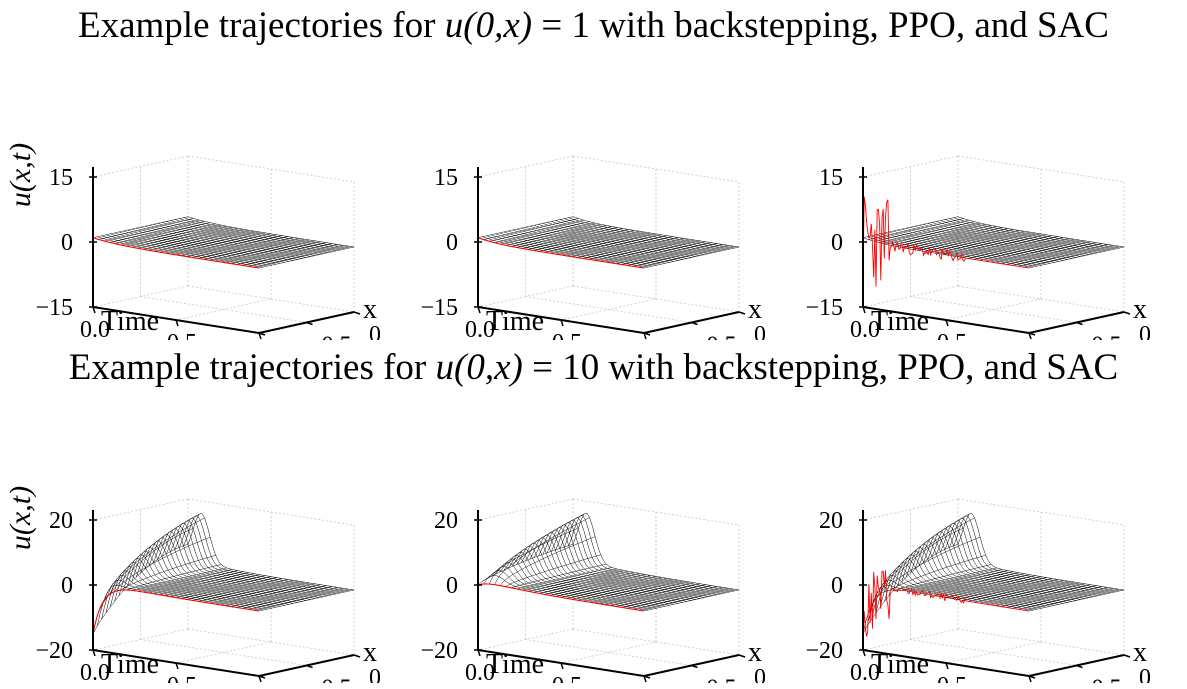 Image resolution: width=1187 pixels, height=689 pixels. I want to click on z-axis-label: u(x,t), so click(20, 175).